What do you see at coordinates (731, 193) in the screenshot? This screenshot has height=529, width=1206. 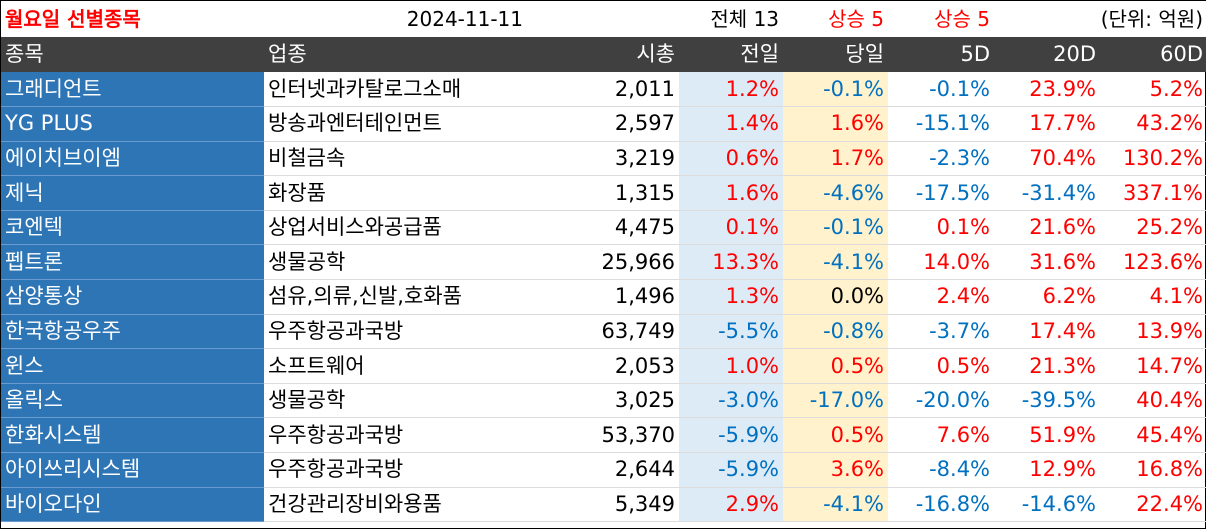 I see `prev-day-change-cell: 1.6%` at bounding box center [731, 193].